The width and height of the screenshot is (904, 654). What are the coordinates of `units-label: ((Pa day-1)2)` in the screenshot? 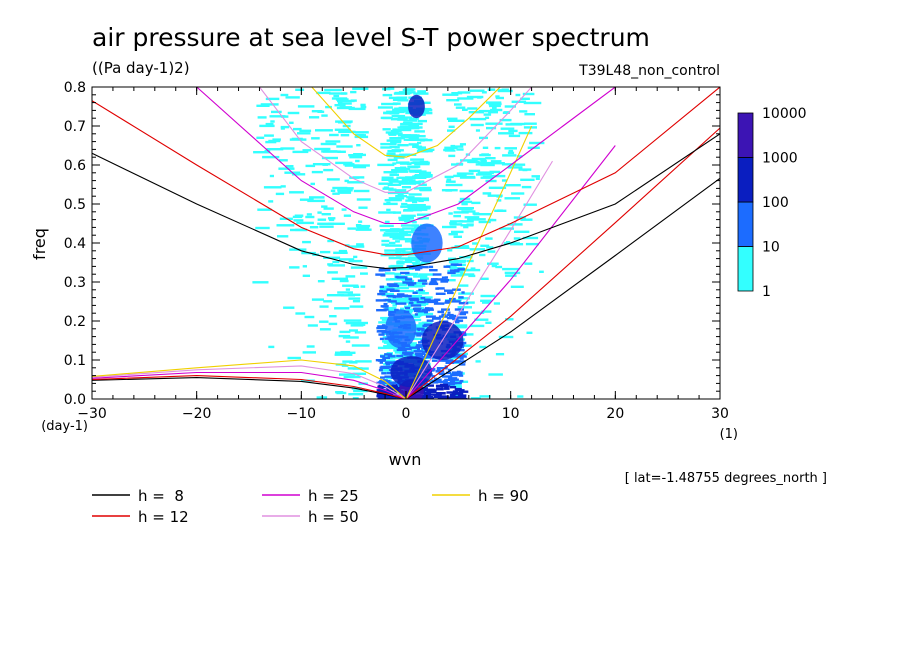 It's located at (141, 68).